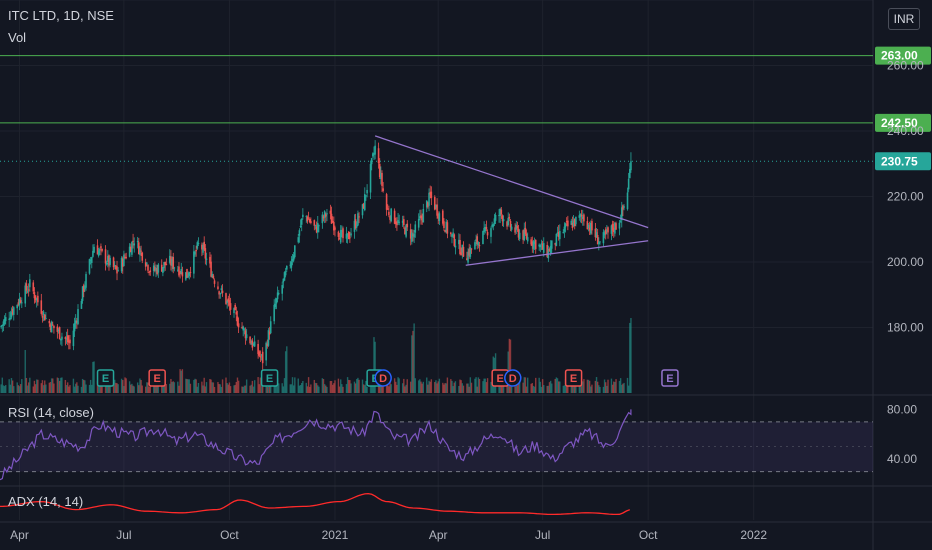  I want to click on time-tick-label: Jul, so click(542, 535).